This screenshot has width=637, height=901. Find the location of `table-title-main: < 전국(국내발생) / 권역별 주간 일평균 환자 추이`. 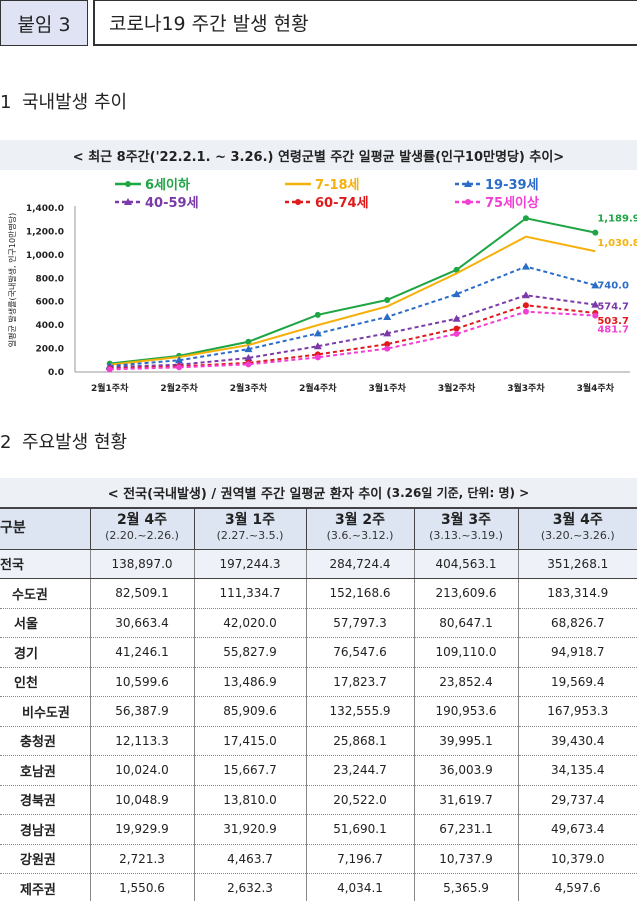

table-title-main: < 전국(국내발생) / 권역별 주간 일평균 환자 추이 is located at coordinates (245, 494).